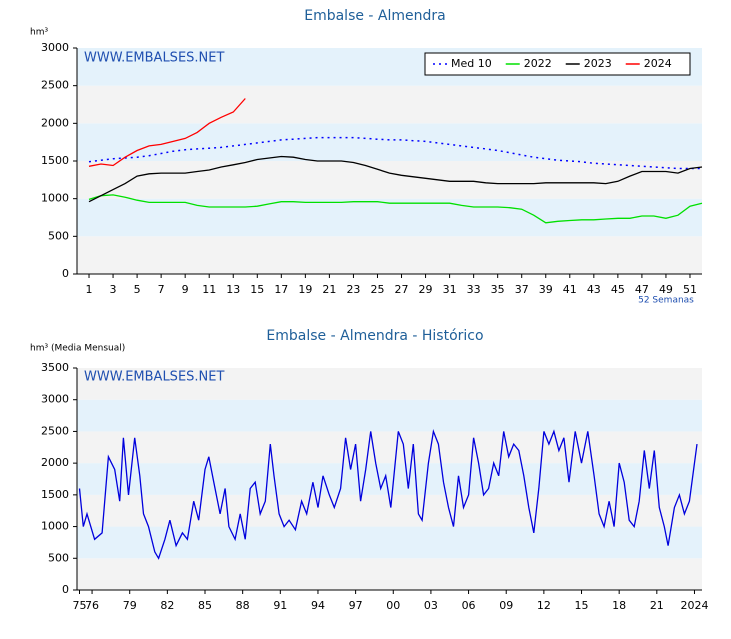 The image size is (731, 639). Describe the element at coordinates (377, 289) in the screenshot. I see `x-tick-label: 25` at that location.